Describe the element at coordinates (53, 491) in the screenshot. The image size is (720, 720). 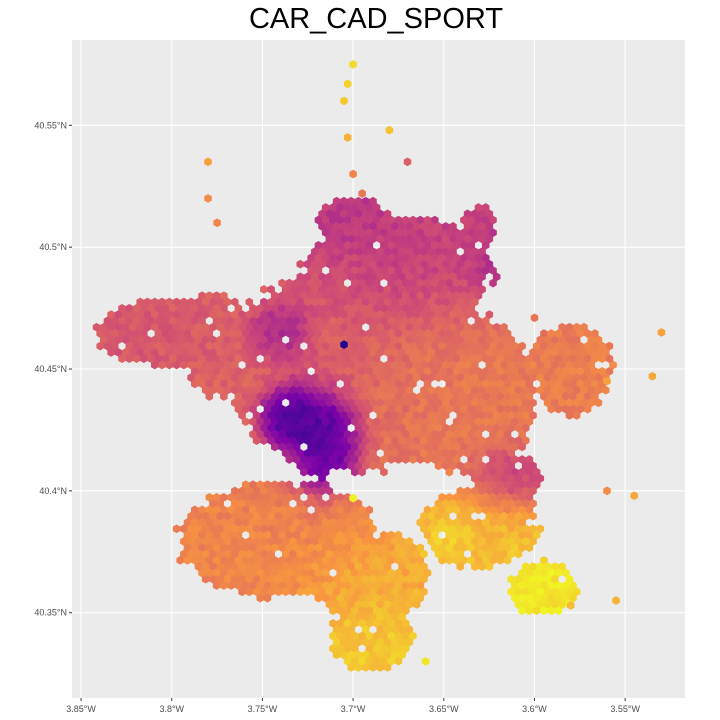
I see `y-tick-label: 40.4°N` at that location.